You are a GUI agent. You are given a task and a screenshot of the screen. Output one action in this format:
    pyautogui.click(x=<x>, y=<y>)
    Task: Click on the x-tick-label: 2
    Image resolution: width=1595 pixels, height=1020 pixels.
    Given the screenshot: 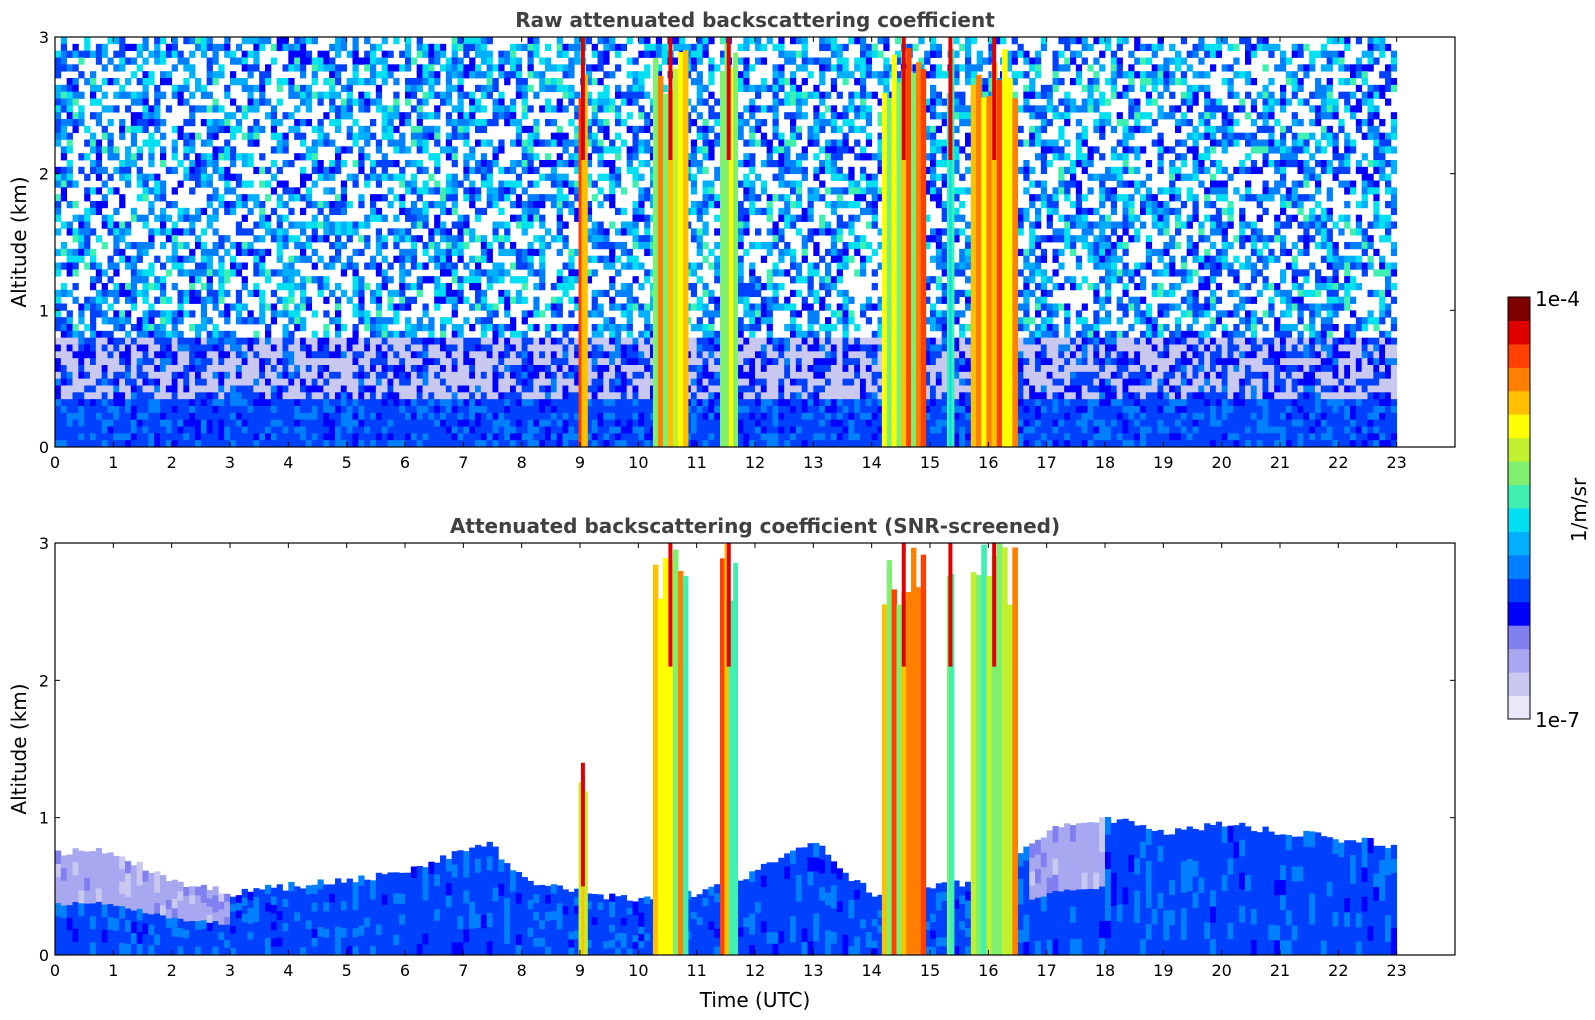 What is the action you would take?
    pyautogui.click(x=172, y=970)
    